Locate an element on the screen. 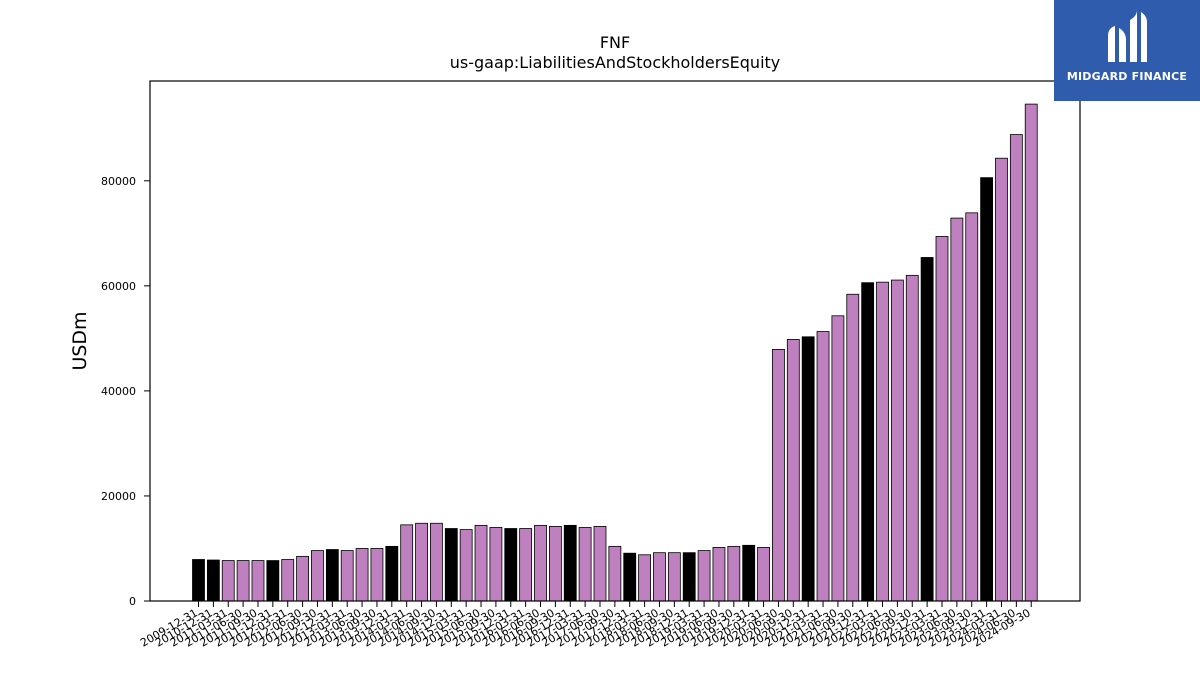  logo-text: MIDGARD FINANCE is located at coordinates (1127, 76).